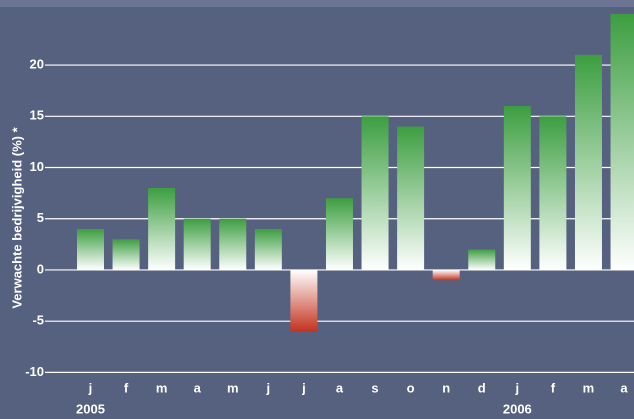 The image size is (634, 419). What do you see at coordinates (37, 166) in the screenshot?
I see `y-tick-label: 10` at bounding box center [37, 166].